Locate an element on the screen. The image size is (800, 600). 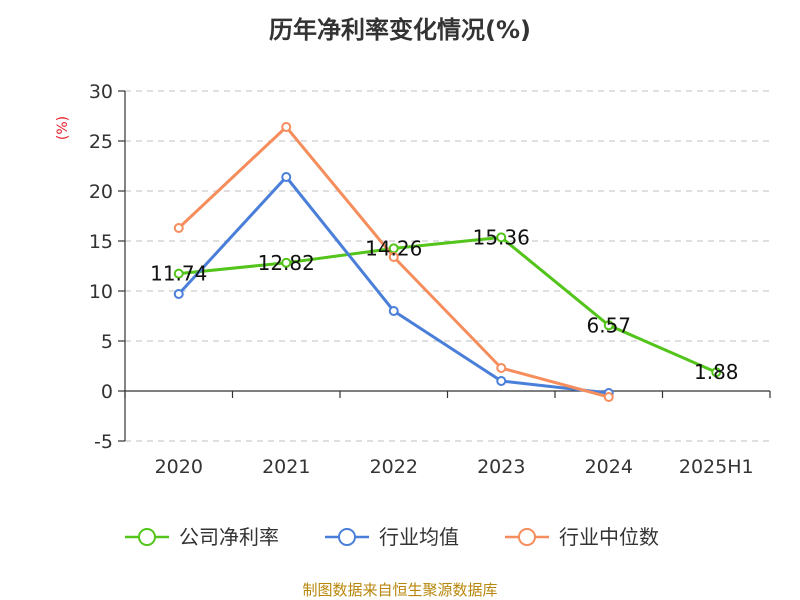
x-tick-label: 2022 is located at coordinates (394, 467).